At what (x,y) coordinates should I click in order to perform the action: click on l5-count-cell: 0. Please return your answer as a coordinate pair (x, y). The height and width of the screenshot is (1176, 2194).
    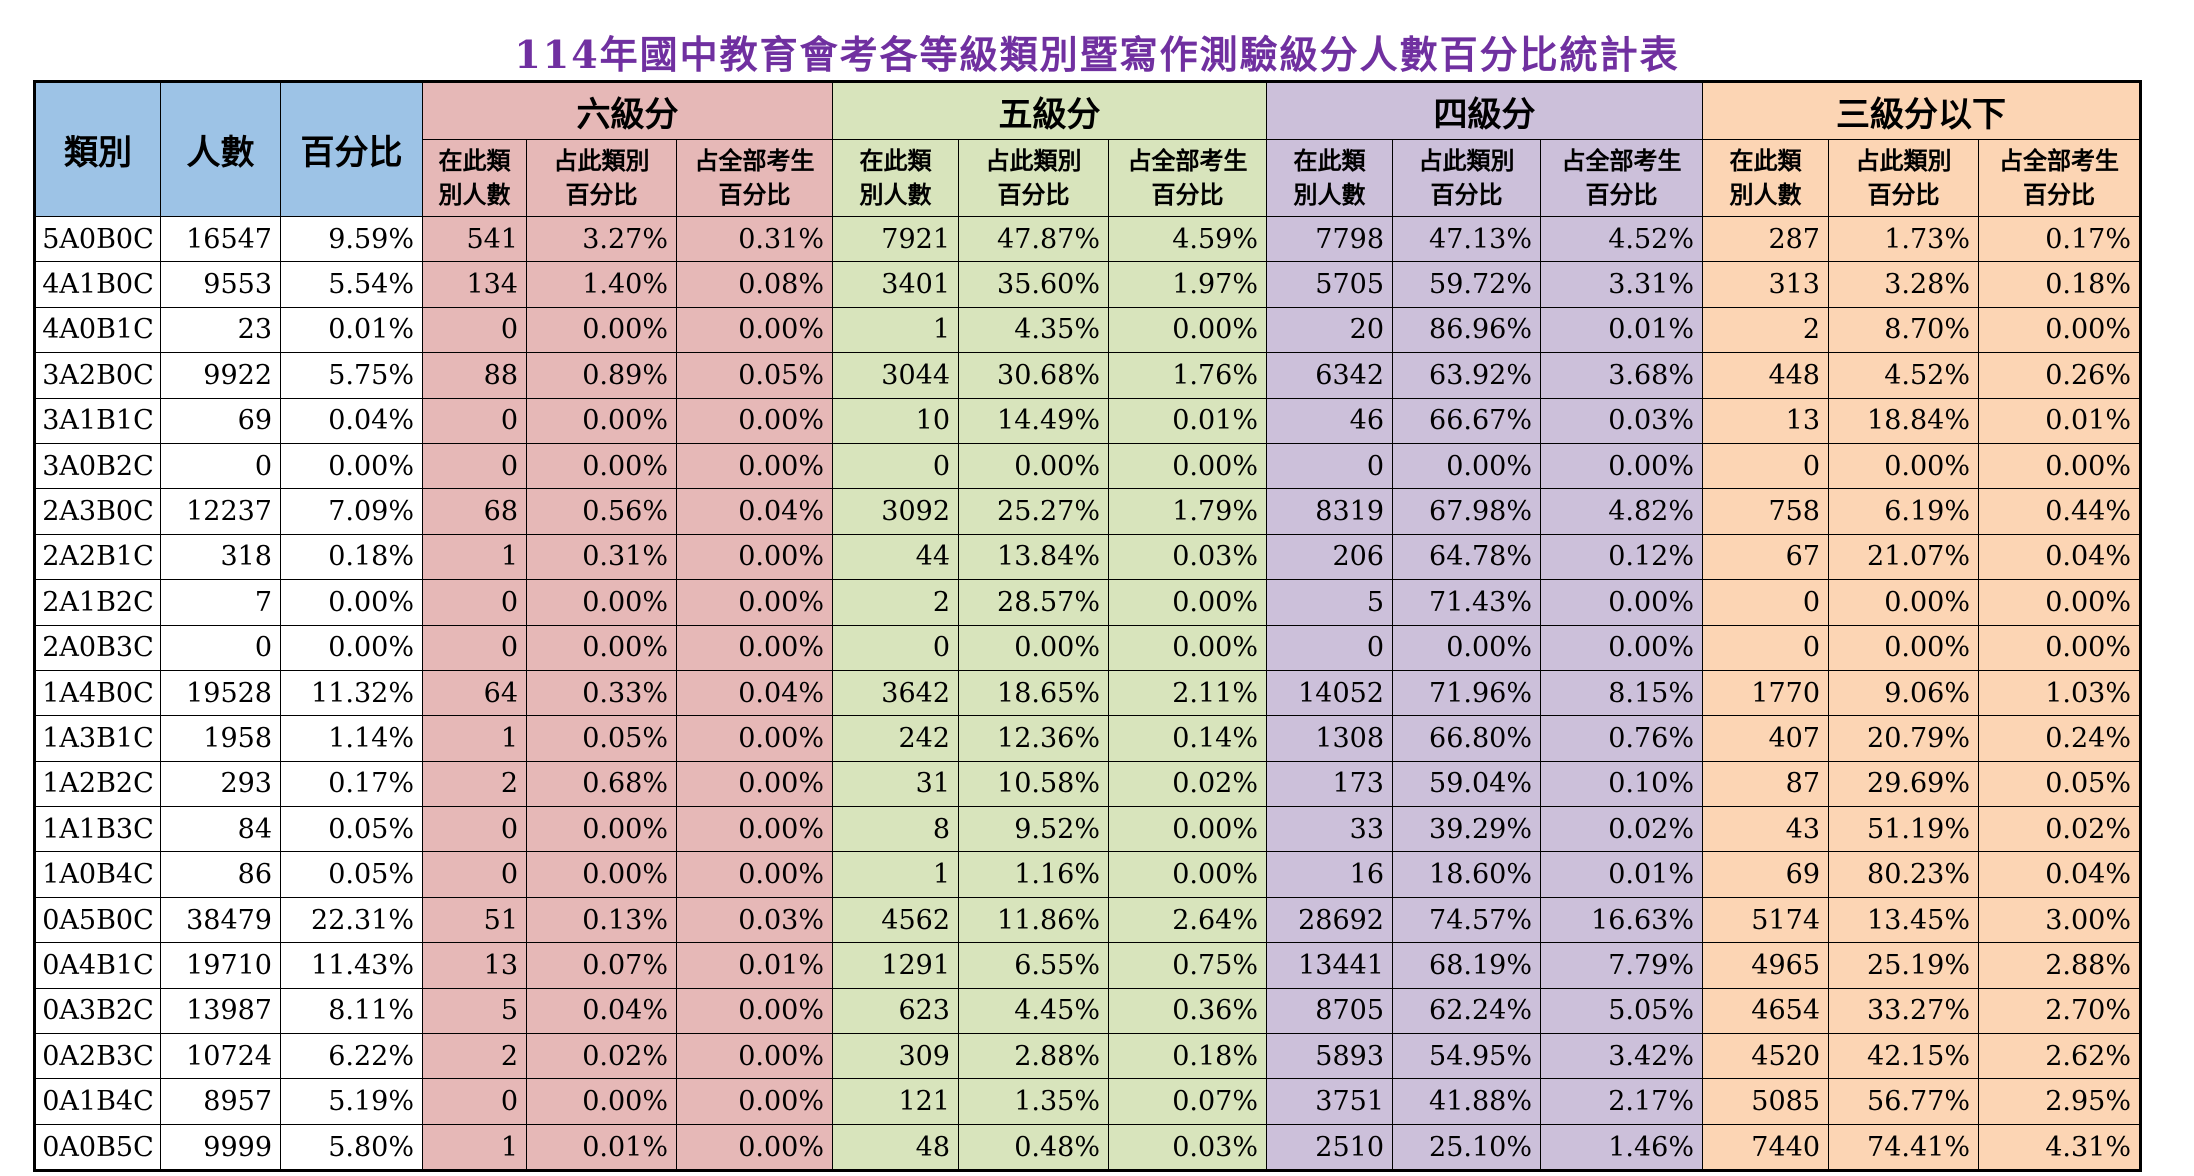
    Looking at the image, I should click on (895, 466).